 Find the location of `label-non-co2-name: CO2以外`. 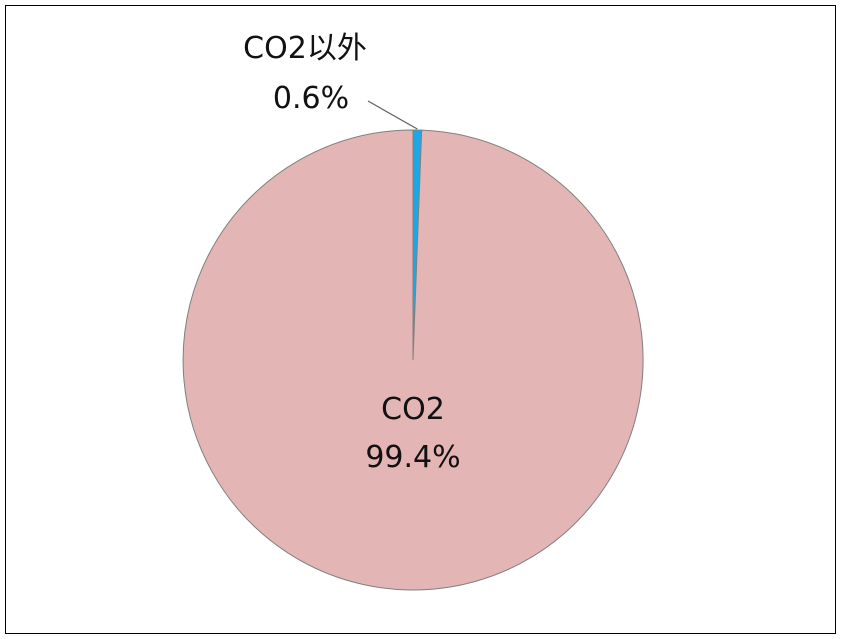

label-non-co2-name: CO2以外 is located at coordinates (305, 48).